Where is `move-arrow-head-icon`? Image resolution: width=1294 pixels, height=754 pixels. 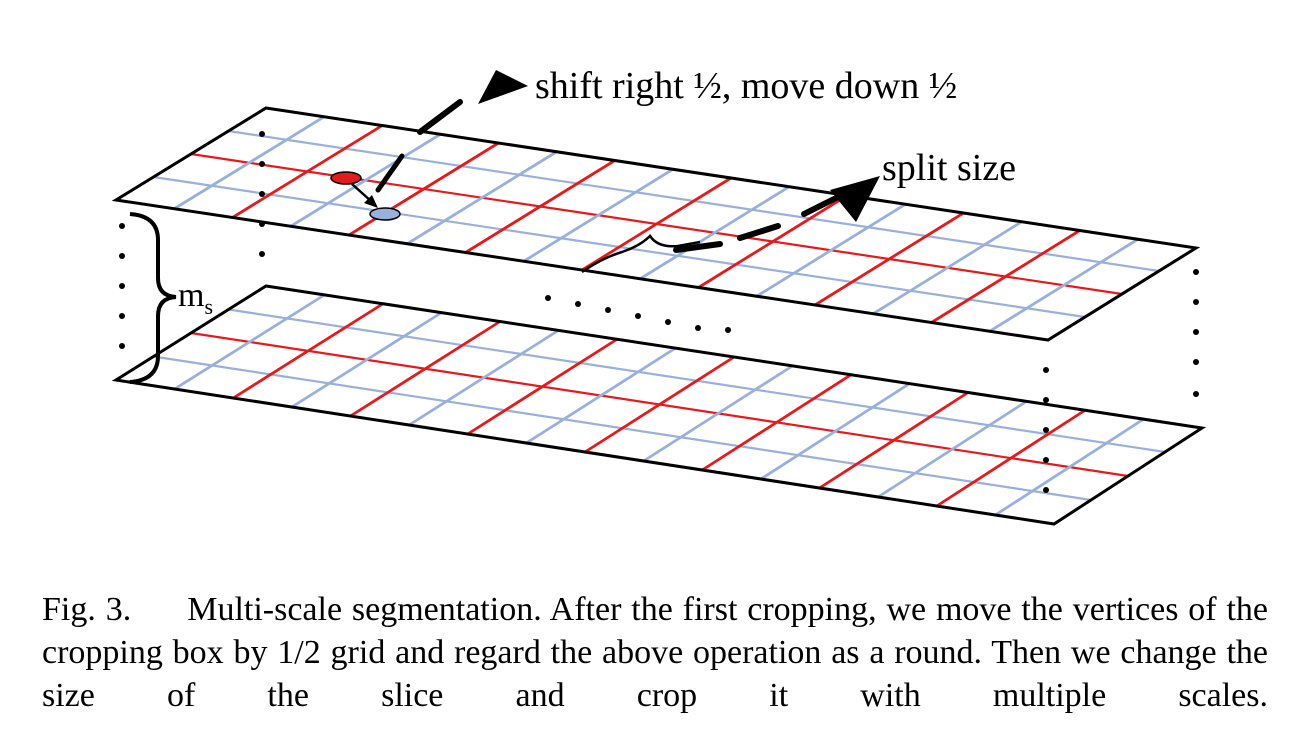 move-arrow-head-icon is located at coordinates (371, 201).